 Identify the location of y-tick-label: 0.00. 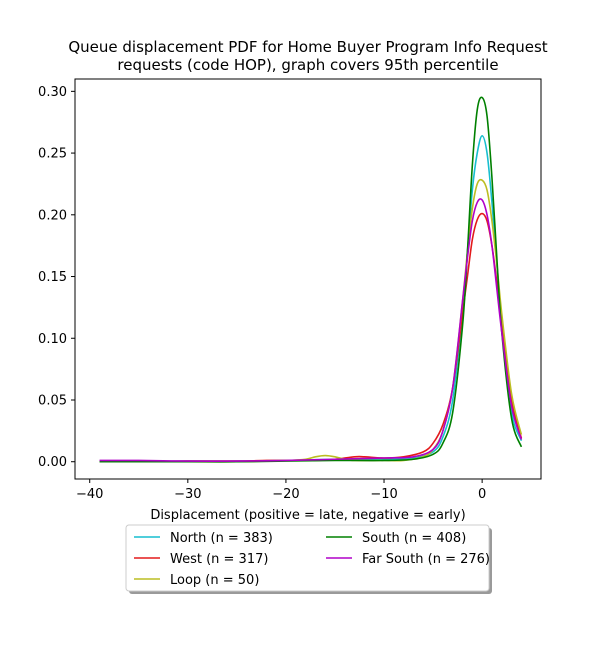
(52, 462).